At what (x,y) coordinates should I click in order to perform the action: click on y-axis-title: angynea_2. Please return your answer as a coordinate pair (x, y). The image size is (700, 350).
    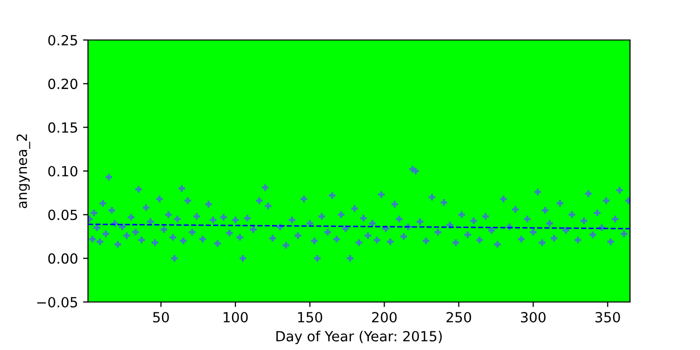
    Looking at the image, I should click on (23, 171).